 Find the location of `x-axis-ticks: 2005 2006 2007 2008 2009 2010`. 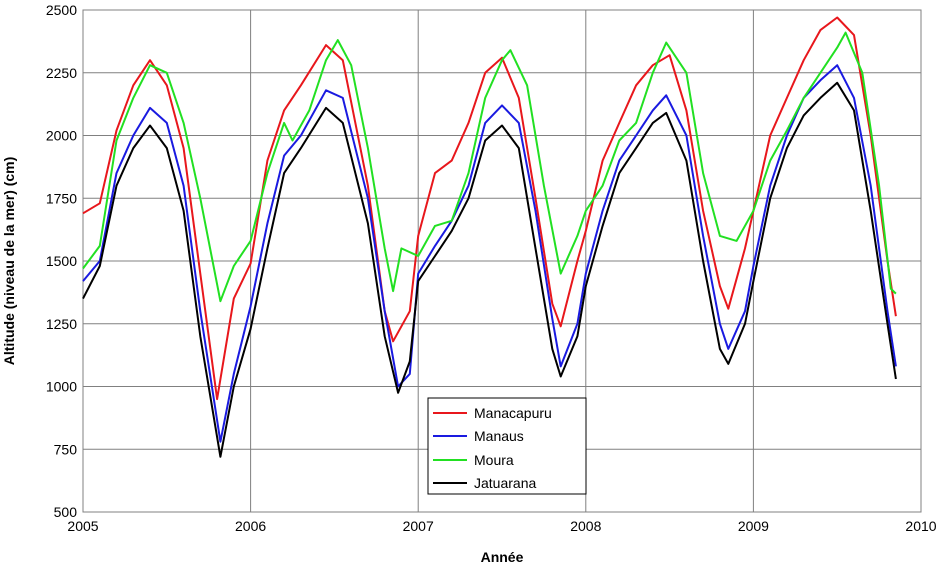

x-axis-ticks: 2005 2006 2007 2008 2009 2010 is located at coordinates (501, 526).